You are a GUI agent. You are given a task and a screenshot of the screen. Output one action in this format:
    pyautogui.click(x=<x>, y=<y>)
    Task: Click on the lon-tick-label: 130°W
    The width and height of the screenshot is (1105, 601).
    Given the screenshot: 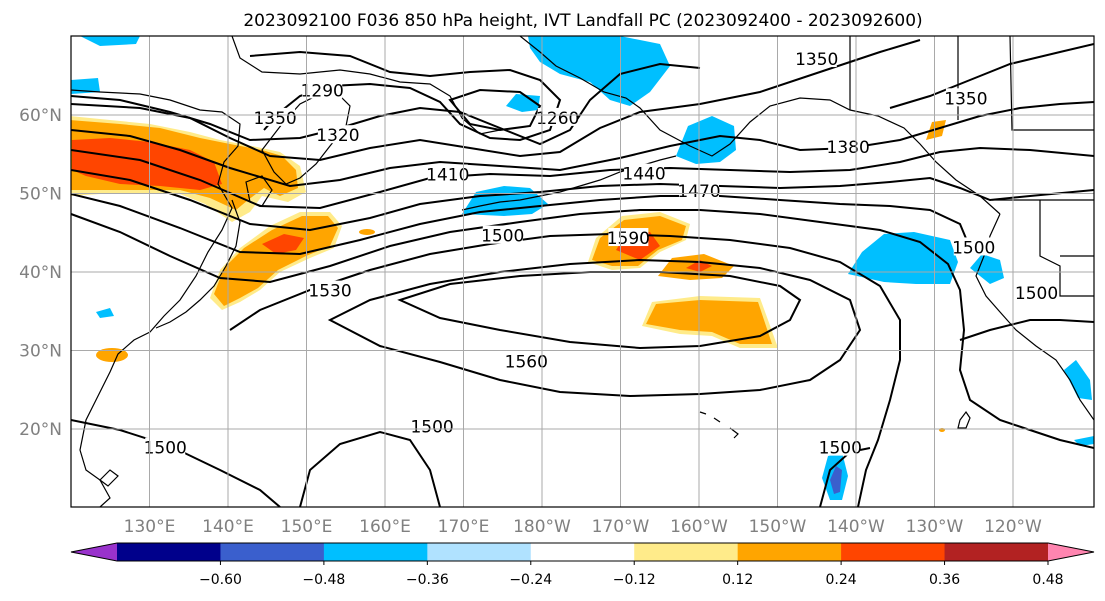 What is the action you would take?
    pyautogui.click(x=935, y=527)
    